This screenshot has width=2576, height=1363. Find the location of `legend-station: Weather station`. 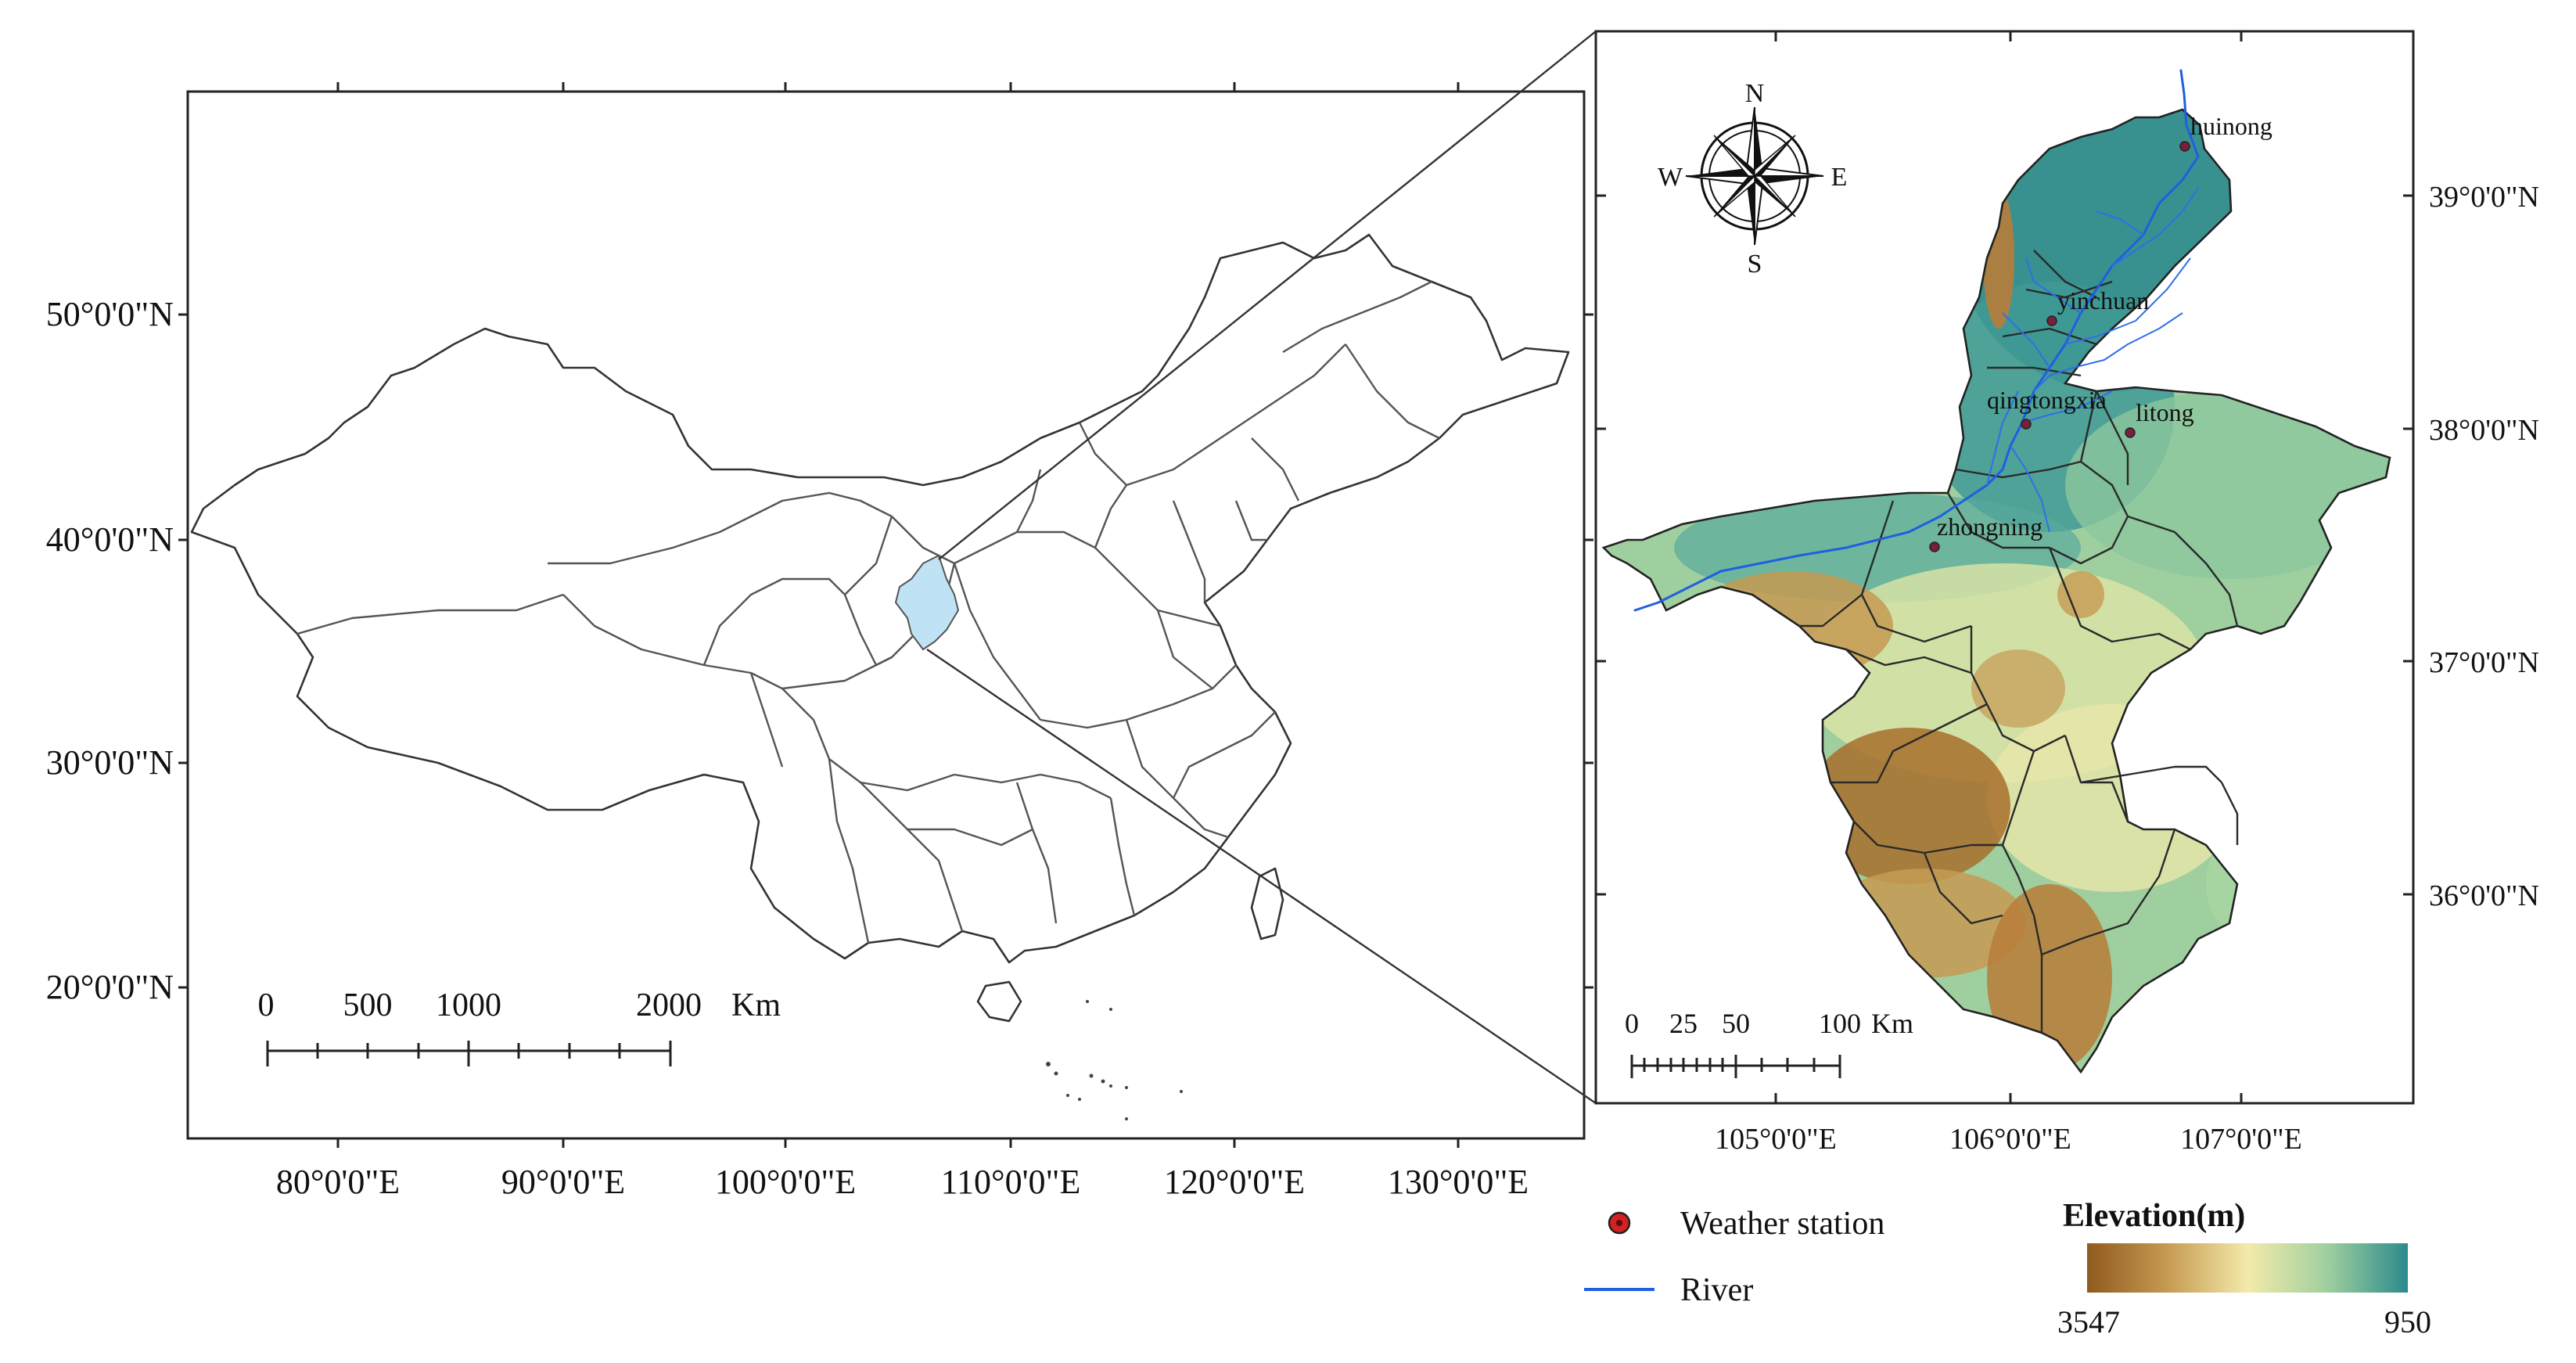

legend-station: Weather station is located at coordinates (1746, 1224).